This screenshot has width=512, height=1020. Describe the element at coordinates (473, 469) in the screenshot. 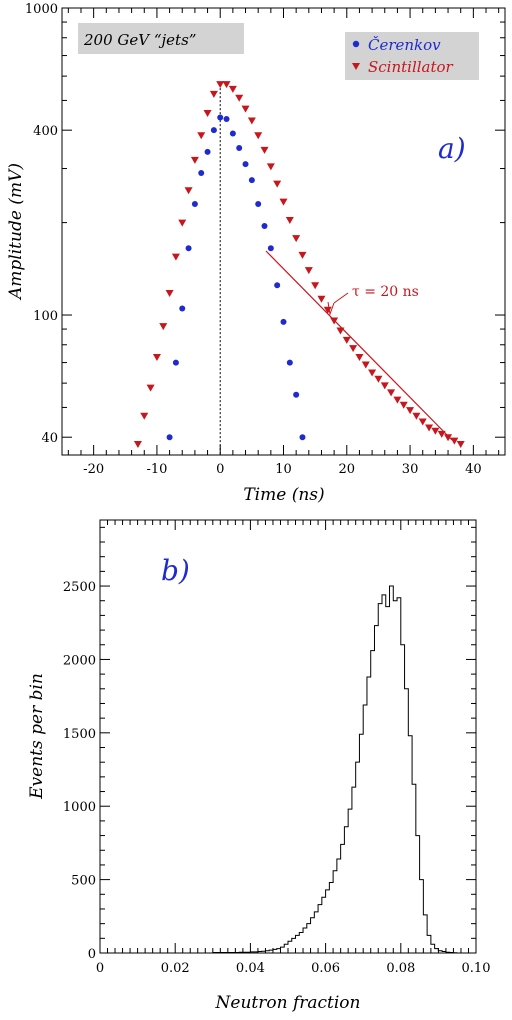

I see `panel-a-x-tick-label: 40` at that location.